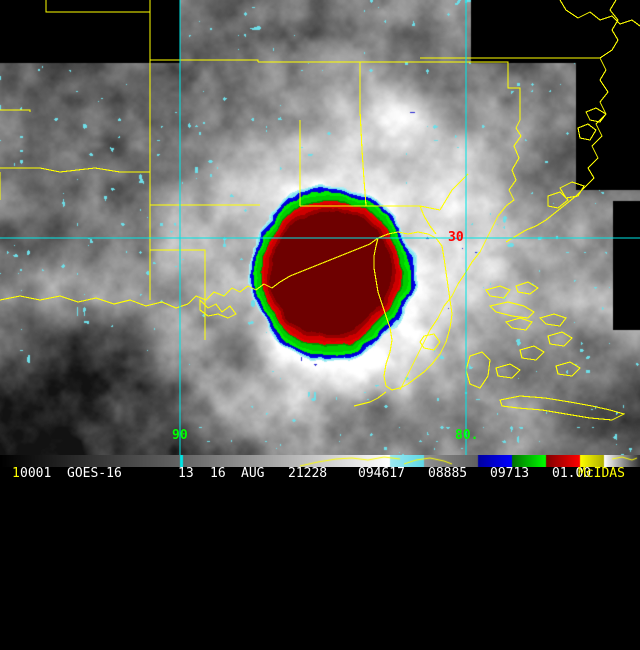  I want to click on image-time: 094617, so click(381, 473).